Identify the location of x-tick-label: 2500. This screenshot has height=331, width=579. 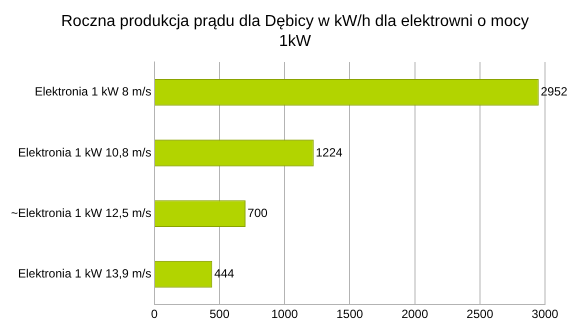
(480, 314).